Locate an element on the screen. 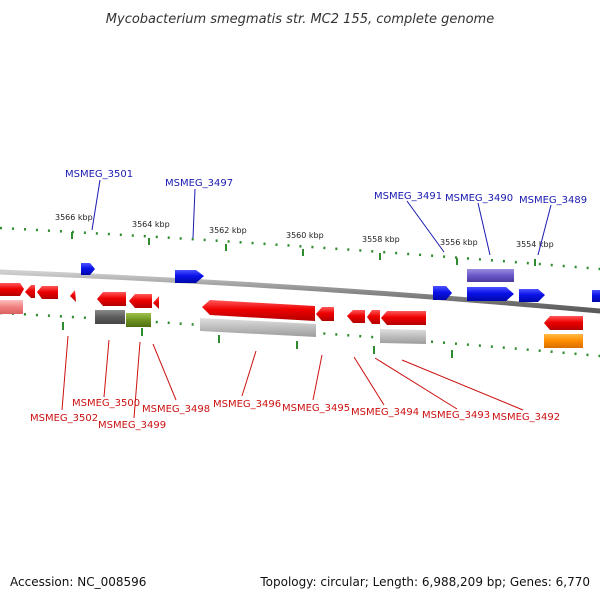 The width and height of the screenshot is (600, 600). scale-track-upper is located at coordinates (300, 248).